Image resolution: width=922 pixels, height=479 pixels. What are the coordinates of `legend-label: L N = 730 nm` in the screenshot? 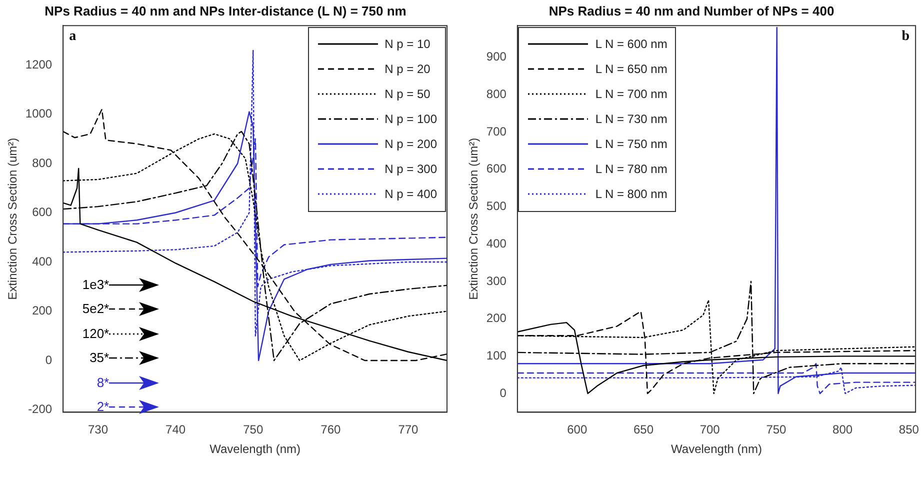 It's located at (631, 119).